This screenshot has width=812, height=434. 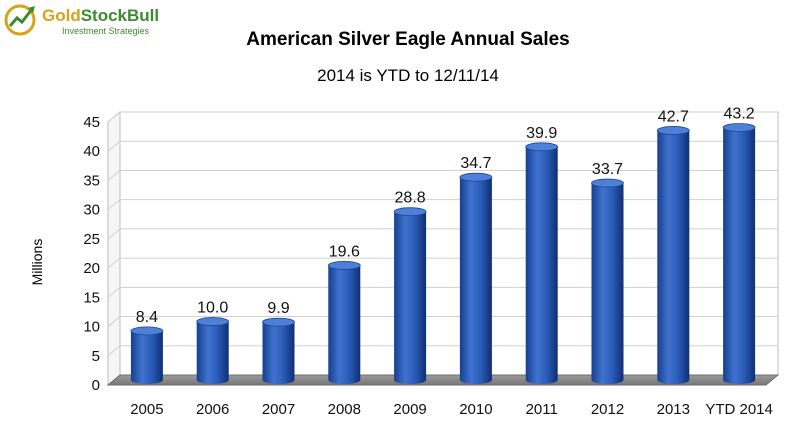 What do you see at coordinates (96, 356) in the screenshot?
I see `y-tick-label: 5` at bounding box center [96, 356].